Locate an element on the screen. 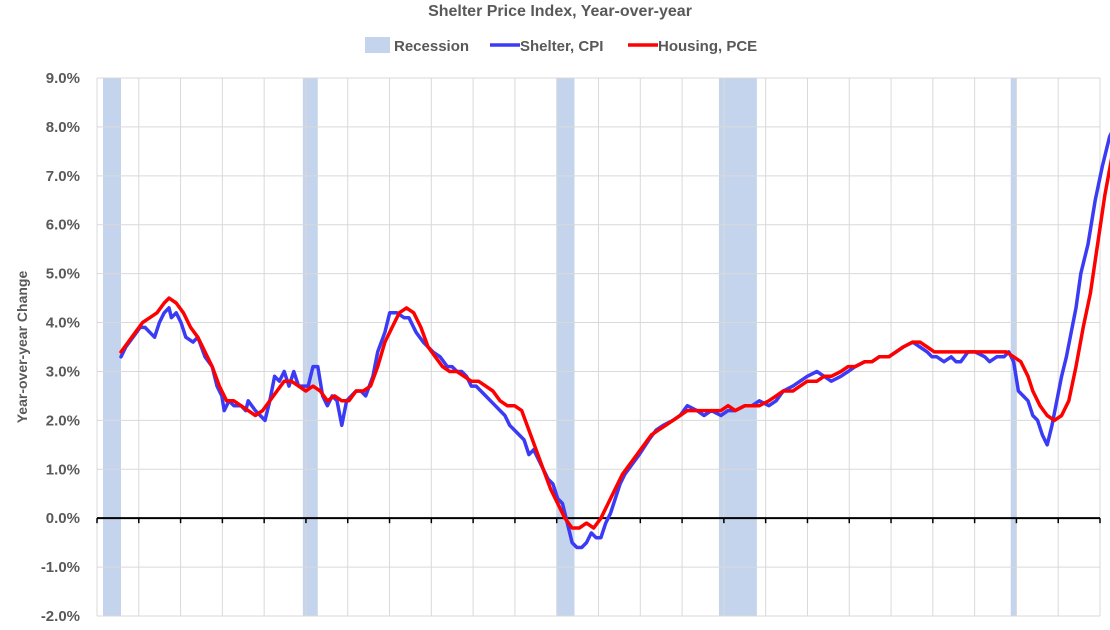 Image resolution: width=1110 pixels, height=630 pixels. legend-shelter-cpi-label: Shelter, CPI is located at coordinates (561, 46).